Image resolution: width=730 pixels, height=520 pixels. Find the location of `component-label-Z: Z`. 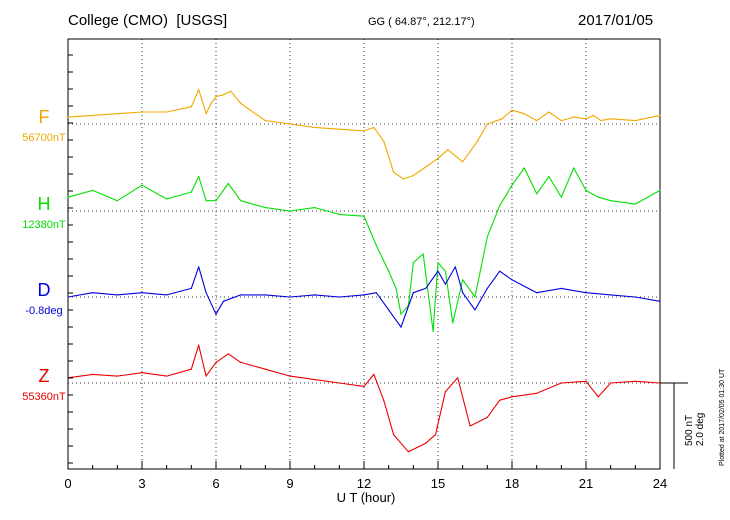

component-label-Z: Z is located at coordinates (44, 376).